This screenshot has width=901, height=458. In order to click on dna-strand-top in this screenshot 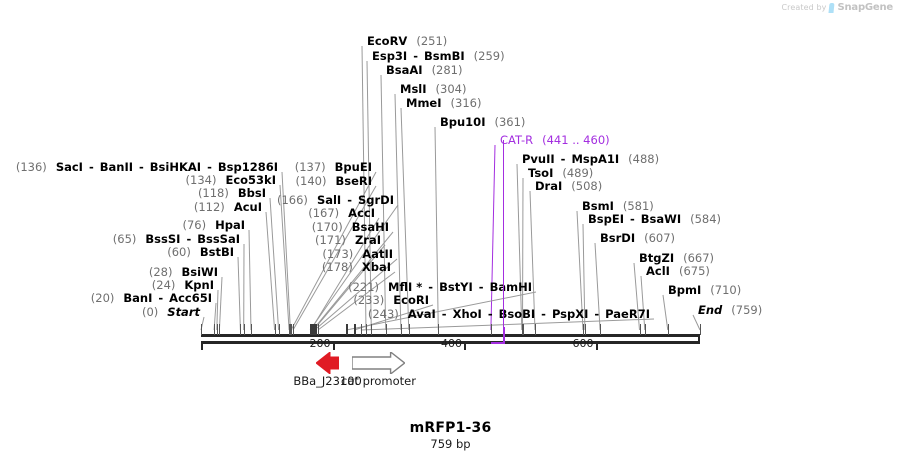, I will do `click(450, 335)`.